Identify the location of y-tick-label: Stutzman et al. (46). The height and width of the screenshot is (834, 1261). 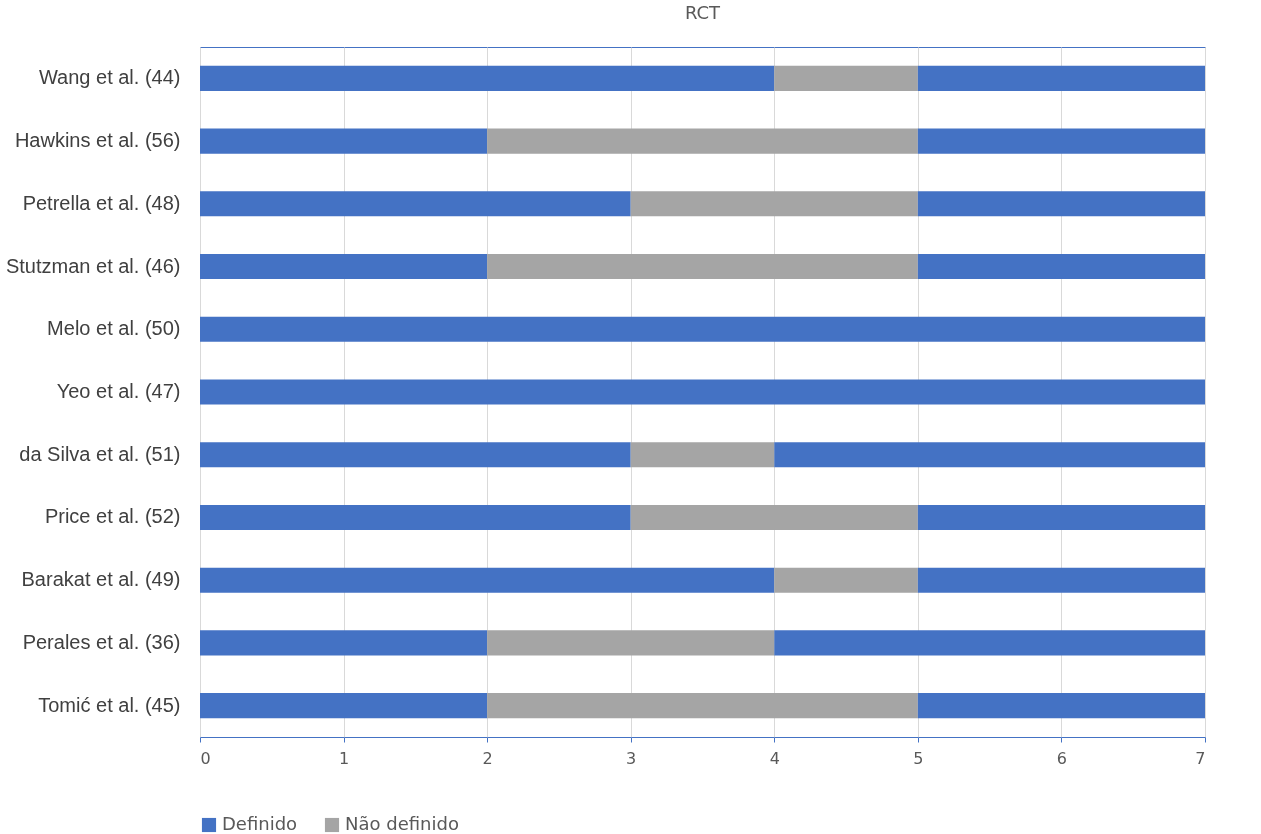
(93, 265).